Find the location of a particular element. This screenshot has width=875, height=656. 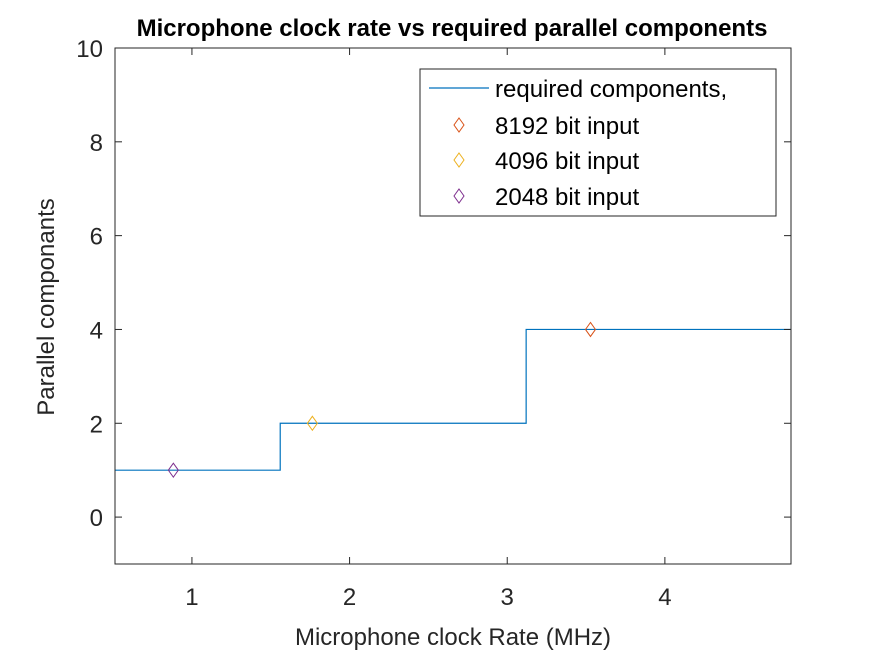

legend-label-0: required components, is located at coordinates (611, 89).